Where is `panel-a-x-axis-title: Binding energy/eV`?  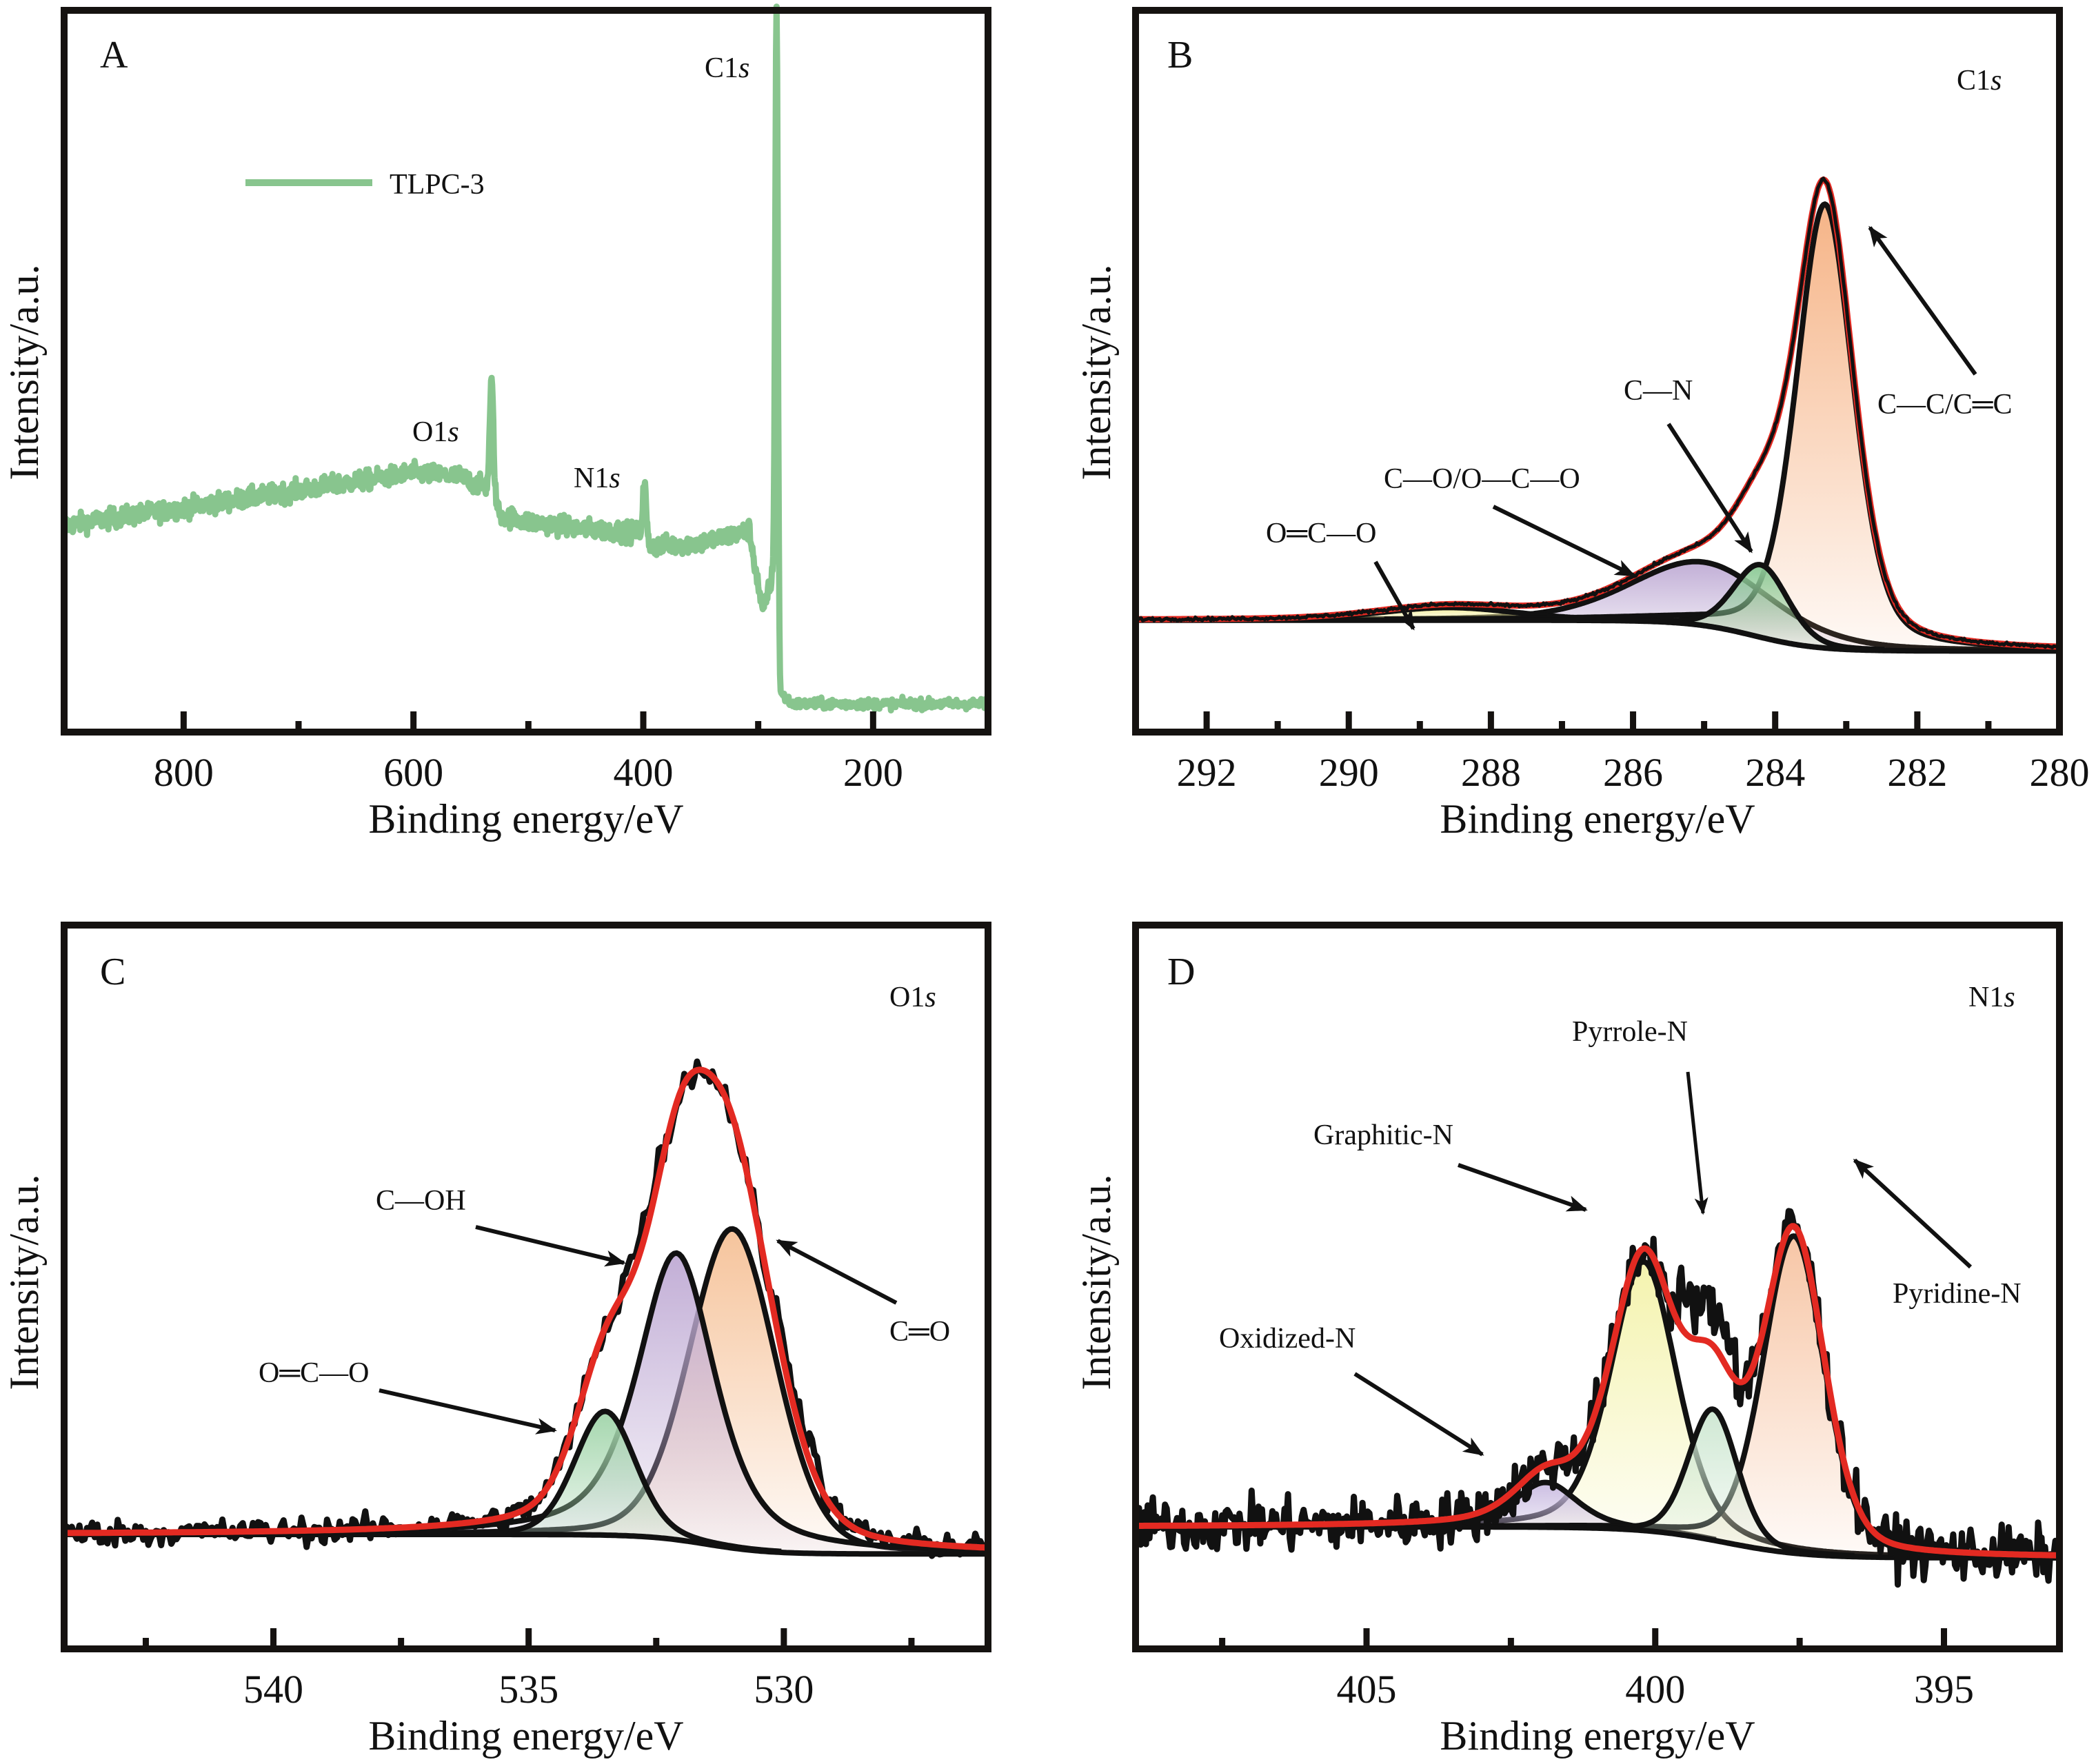 panel-a-x-axis-title: Binding energy/eV is located at coordinates (525, 819).